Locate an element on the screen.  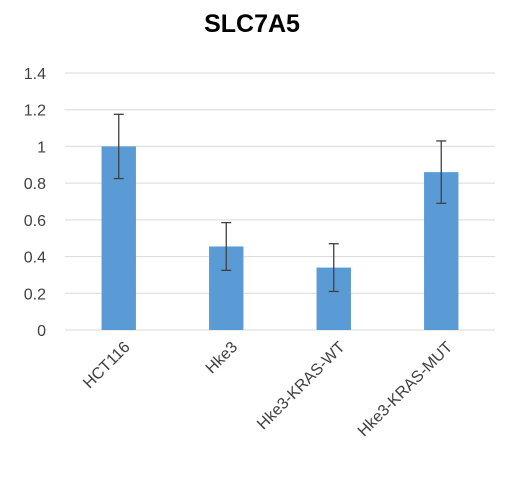
y-tick-label: 1.4 is located at coordinates (35, 74).